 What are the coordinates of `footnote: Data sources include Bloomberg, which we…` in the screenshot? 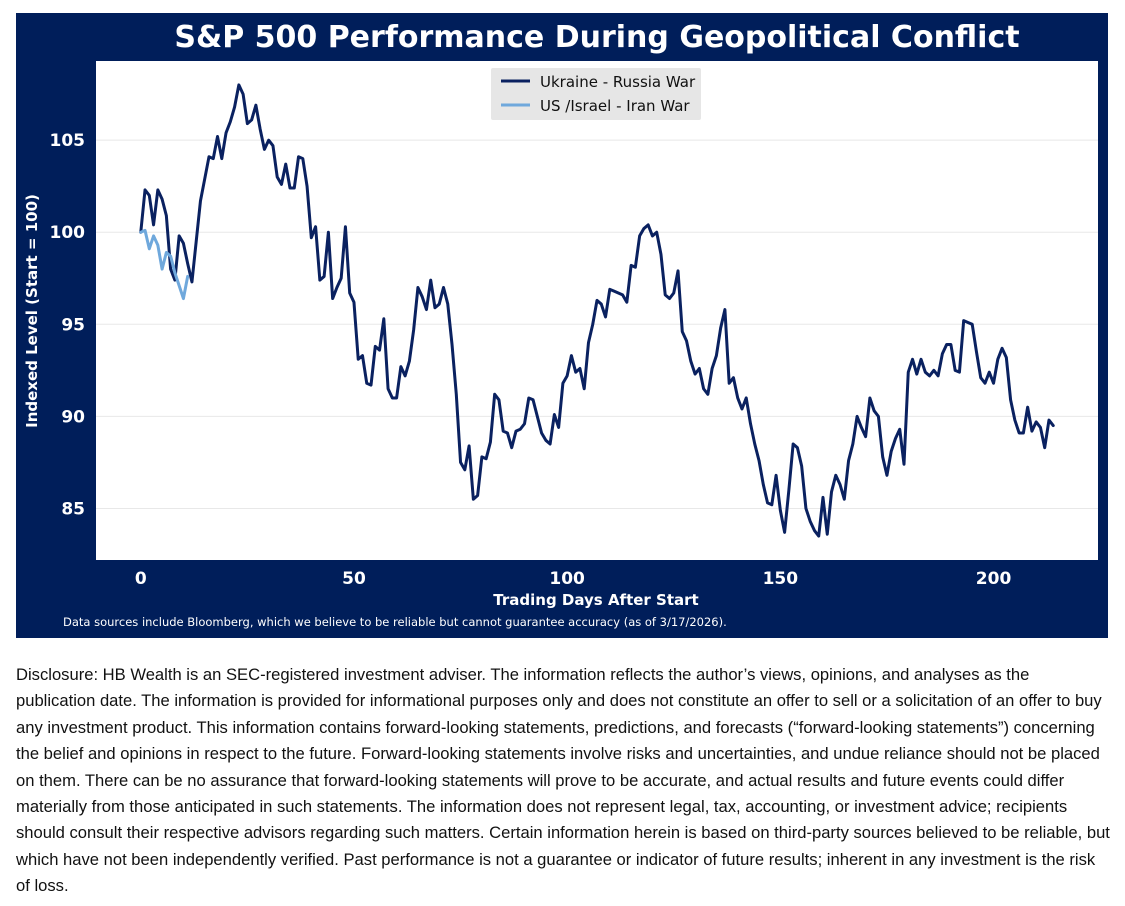 It's located at (395, 622).